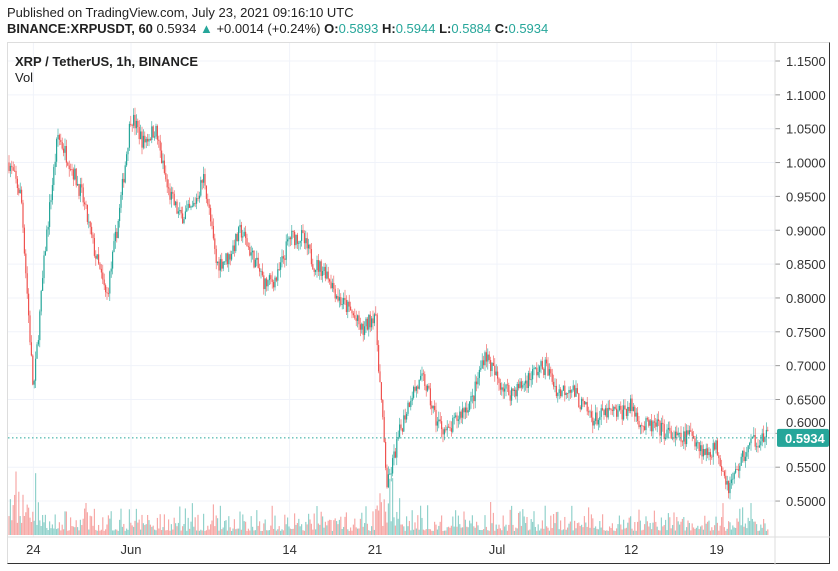 The width and height of the screenshot is (838, 571). Describe the element at coordinates (106, 61) in the screenshot. I see `legend-title: XRP / TetherUS, 1h, BINANCE` at that location.